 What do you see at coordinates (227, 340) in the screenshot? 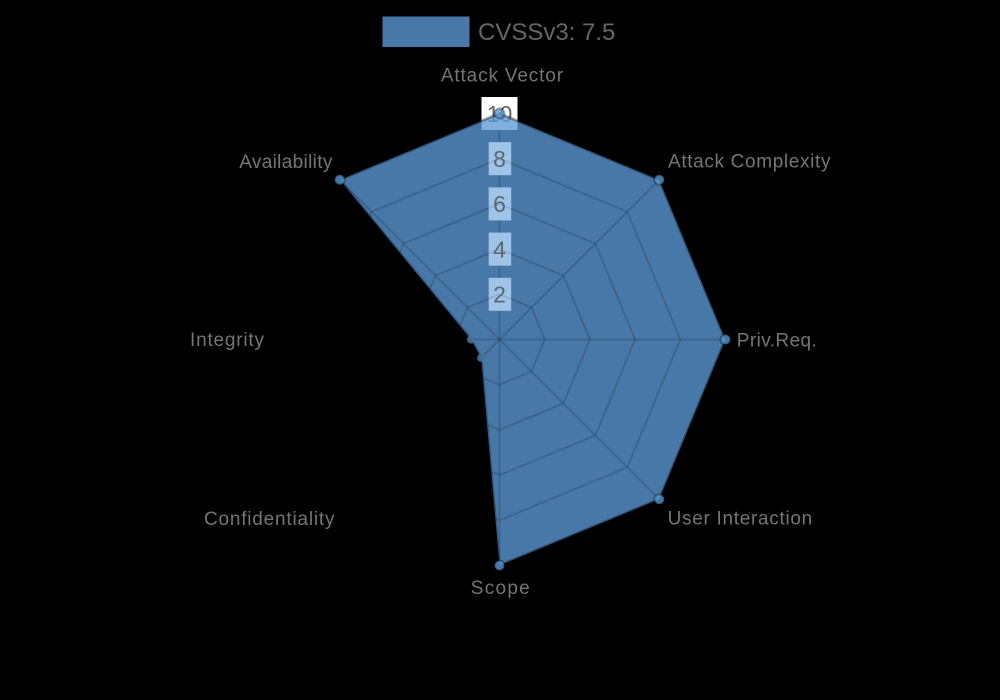
I see `svg-text: Integrity` at bounding box center [227, 340].